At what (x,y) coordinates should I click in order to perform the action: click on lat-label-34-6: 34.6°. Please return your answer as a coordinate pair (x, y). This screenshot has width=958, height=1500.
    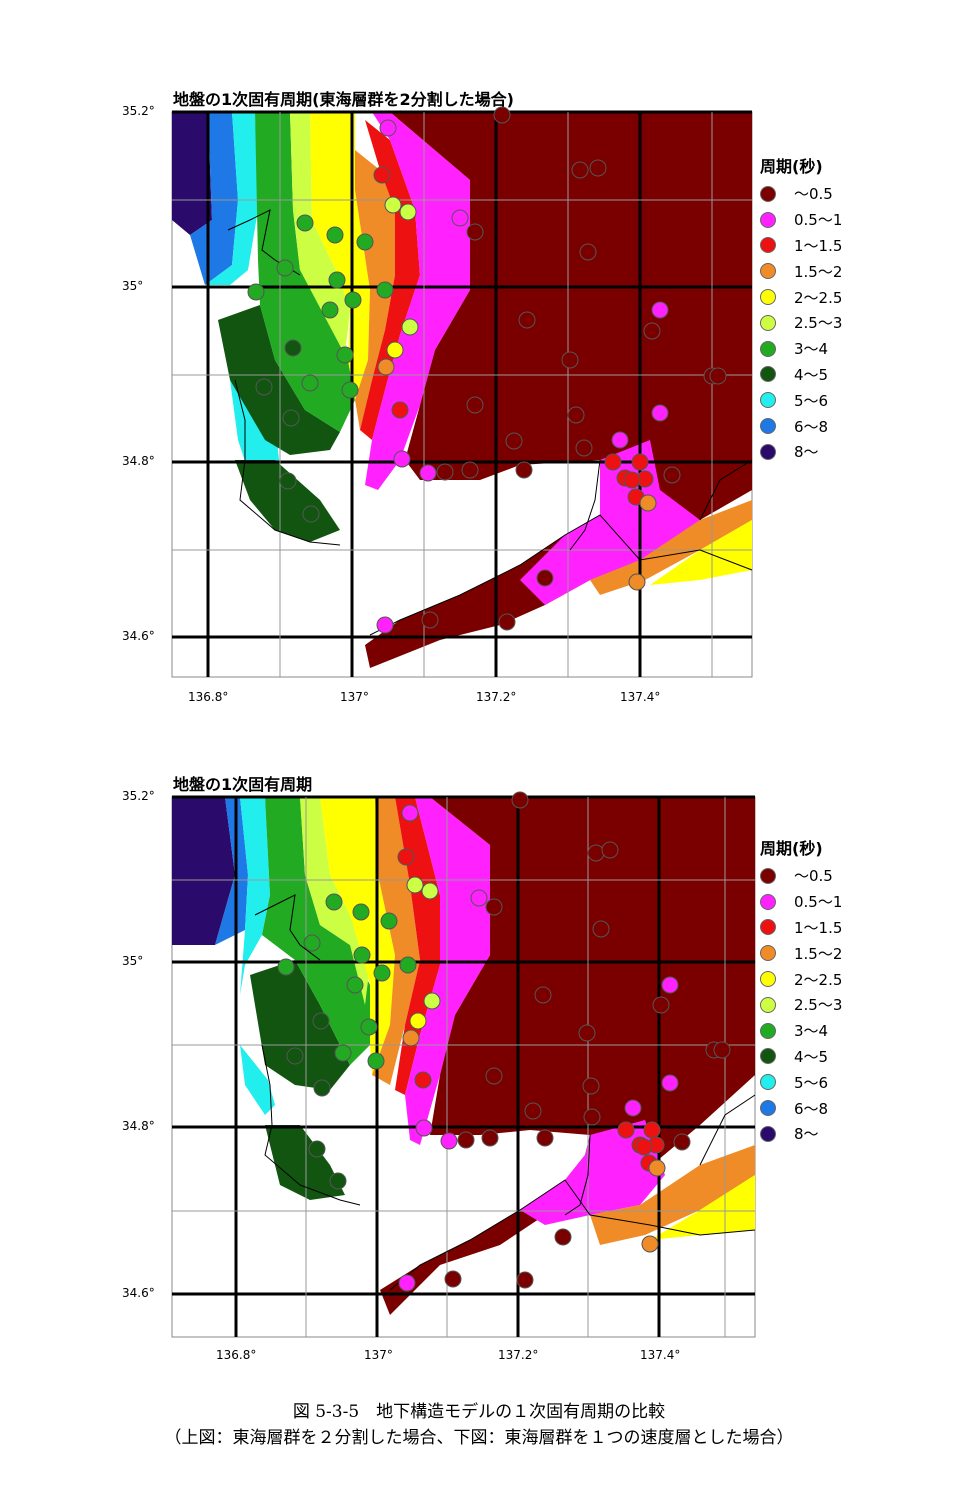
    Looking at the image, I should click on (138, 1293).